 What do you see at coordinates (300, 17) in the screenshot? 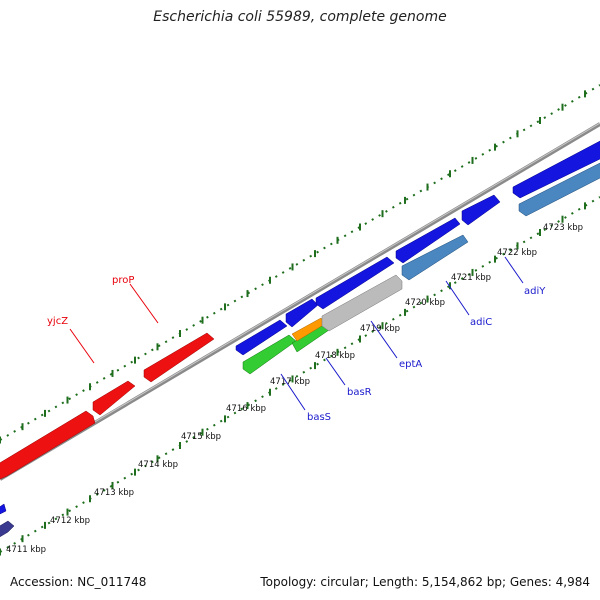
I see `map-title: Escherichia coli 55989, complete genome` at bounding box center [300, 17].